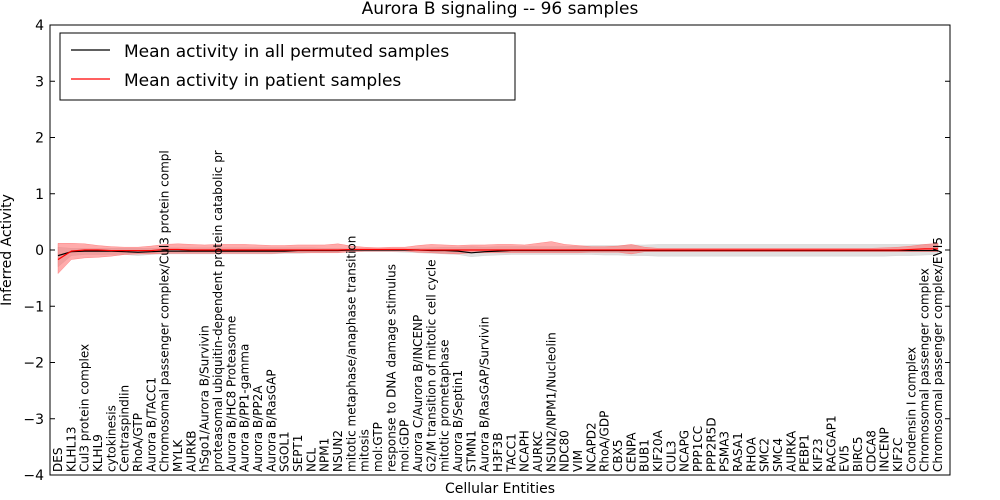  What do you see at coordinates (938, 354) in the screenshot?
I see `x-tick-label: Chromosomal passenger complex/EVI5` at bounding box center [938, 354].